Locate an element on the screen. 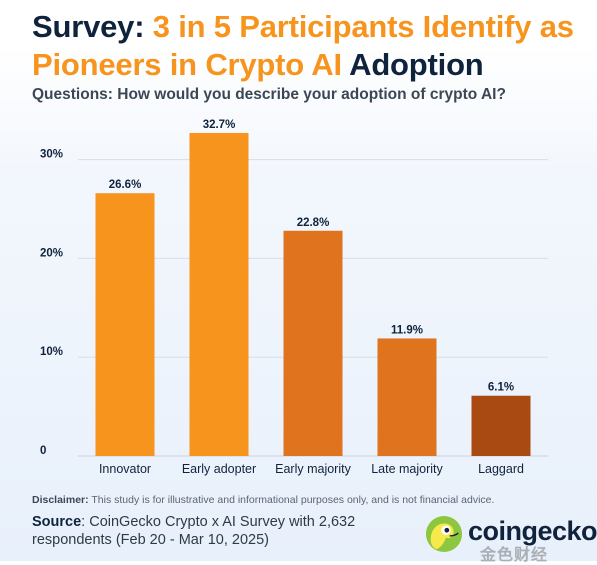 The image size is (597, 565). x-tick-label: Early majority is located at coordinates (313, 469).